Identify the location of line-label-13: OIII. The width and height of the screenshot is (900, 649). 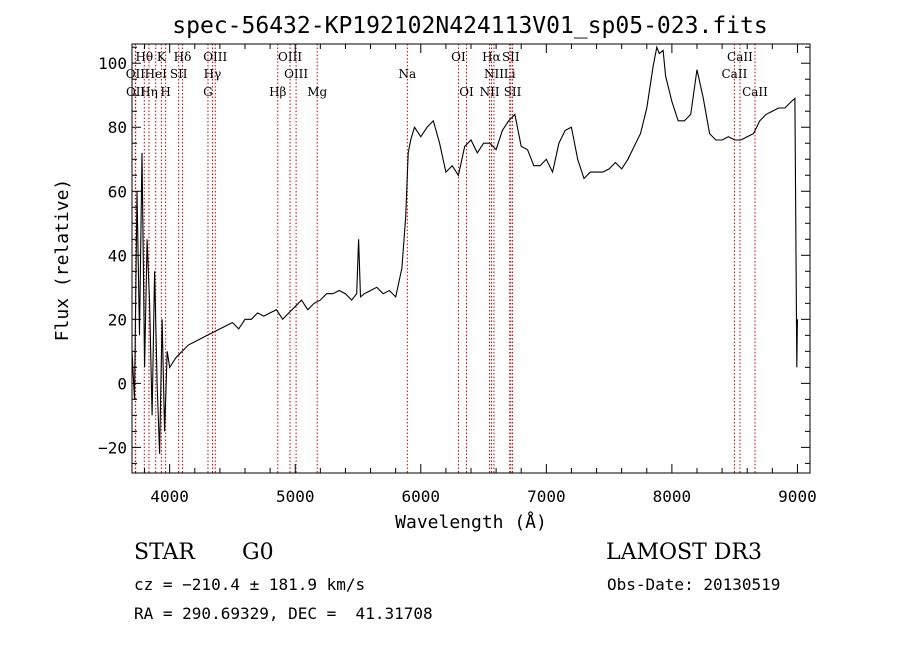
(296, 74).